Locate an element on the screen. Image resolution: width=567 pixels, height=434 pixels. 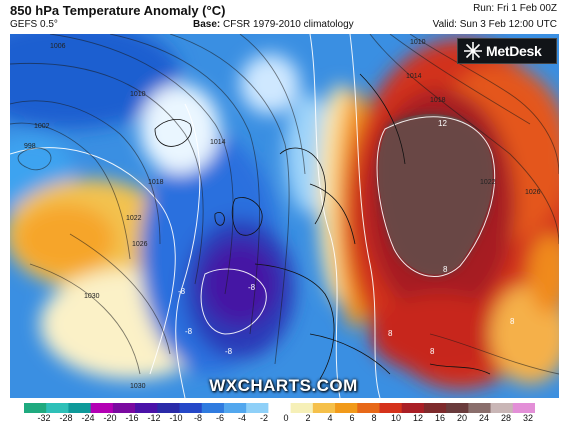
color-scale-tick: 24 is located at coordinates (484, 418).